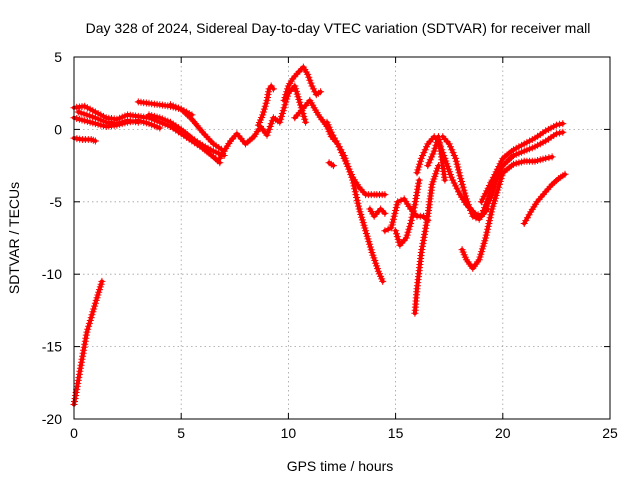 This screenshot has width=640, height=480. I want to click on x-axis-label: GPS time / hours, so click(340, 466).